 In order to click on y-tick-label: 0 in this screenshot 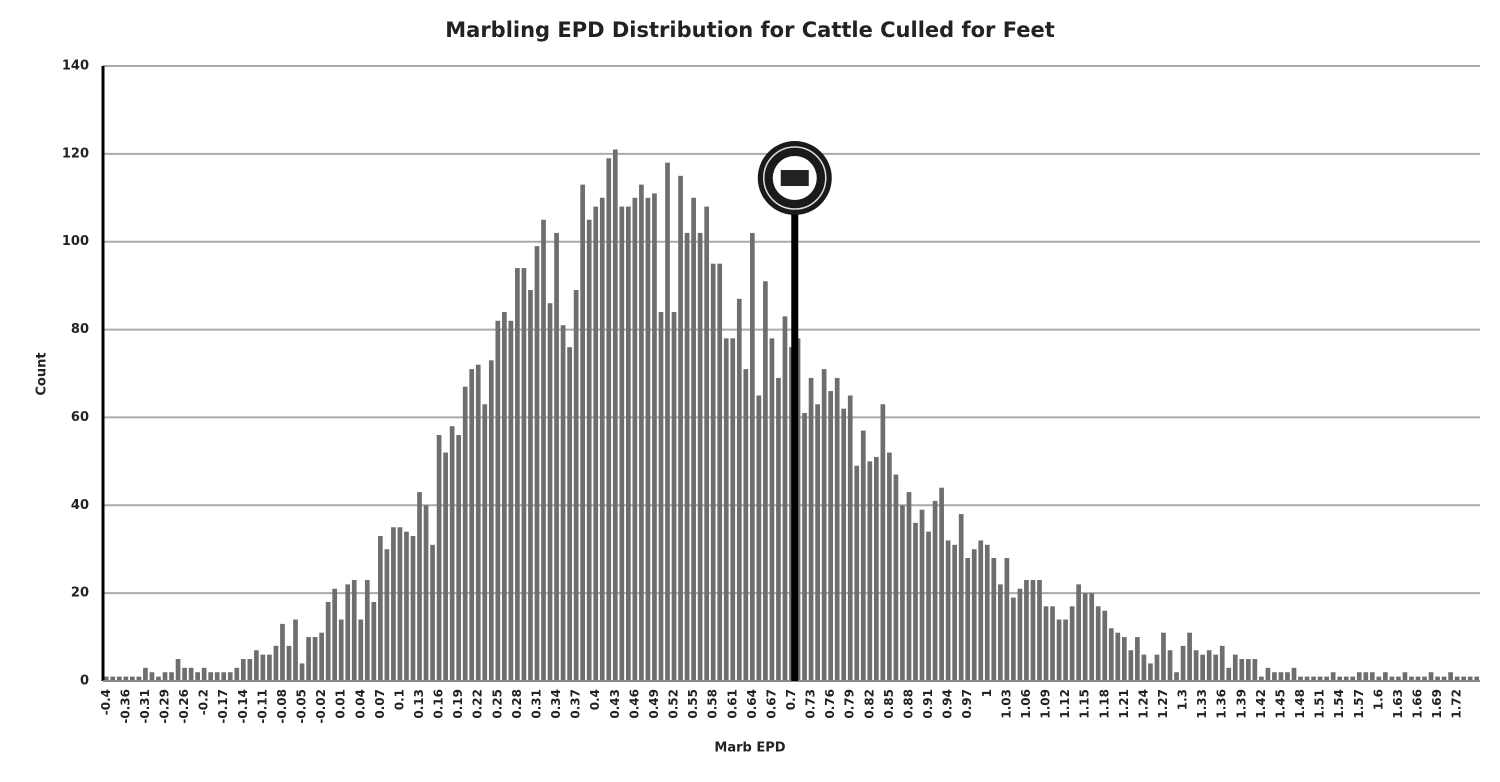, I will do `click(84, 681)`.